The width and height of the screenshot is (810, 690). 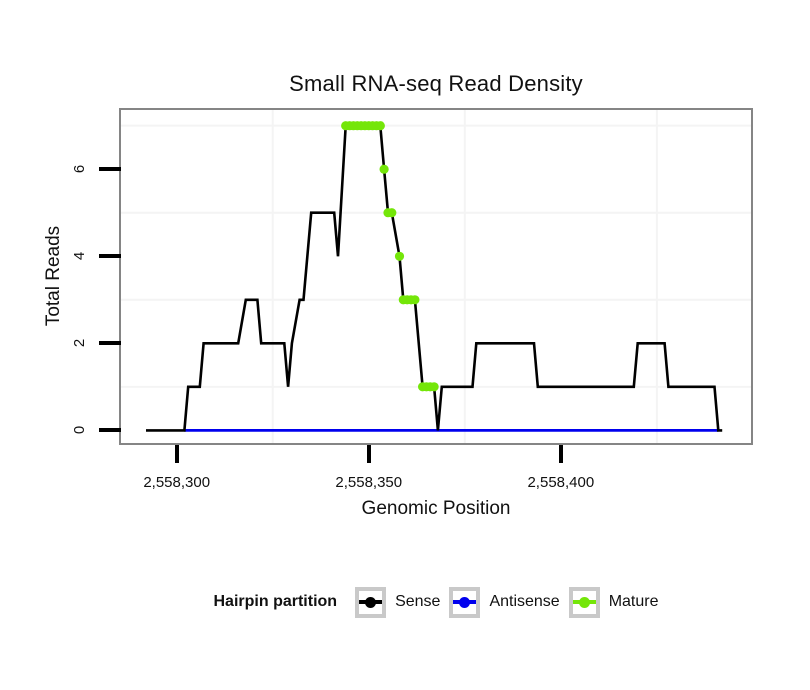 I want to click on y-axis-tick-label: 6, so click(x=79, y=169).